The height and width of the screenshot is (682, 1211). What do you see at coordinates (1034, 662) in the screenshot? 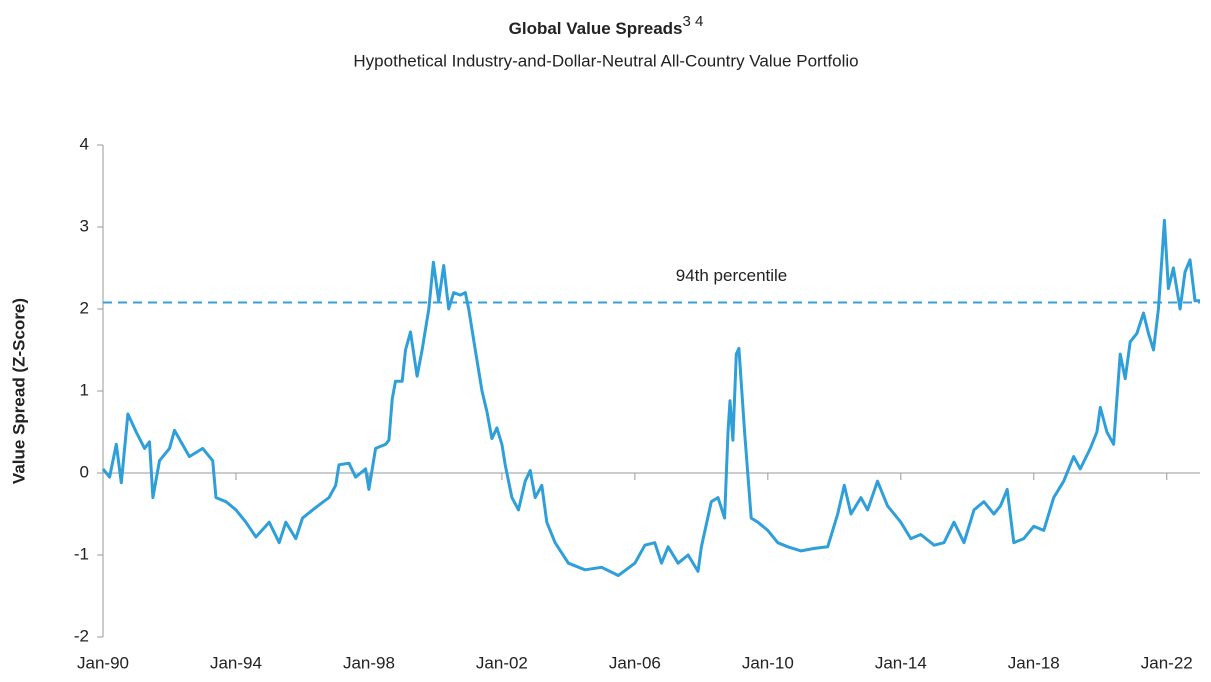
I see `x-tick-label: Jan-18` at bounding box center [1034, 662].